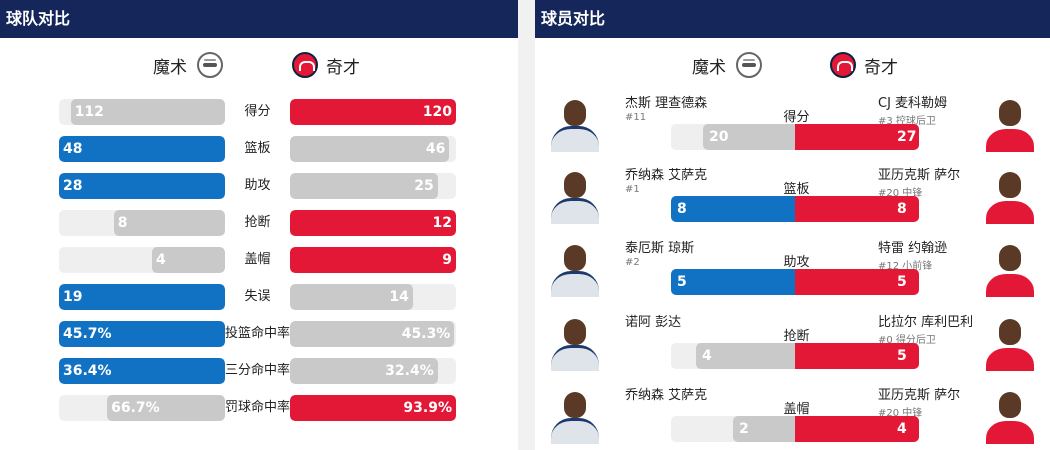 This screenshot has width=1050, height=450. I want to click on away-team-name: 奇才, so click(343, 67).